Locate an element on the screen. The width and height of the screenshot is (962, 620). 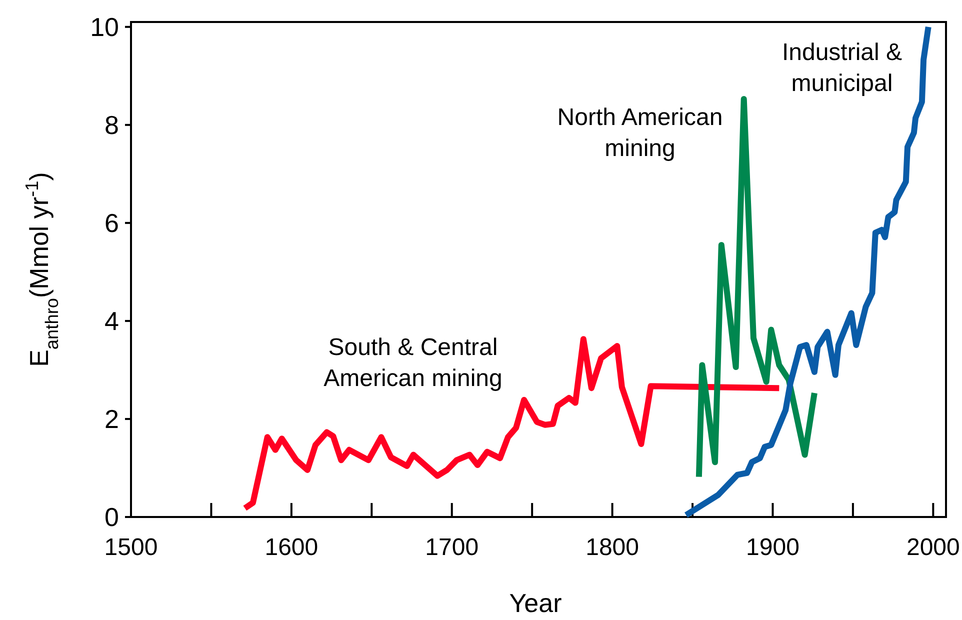
x-tick-label: 1900 is located at coordinates (773, 547).